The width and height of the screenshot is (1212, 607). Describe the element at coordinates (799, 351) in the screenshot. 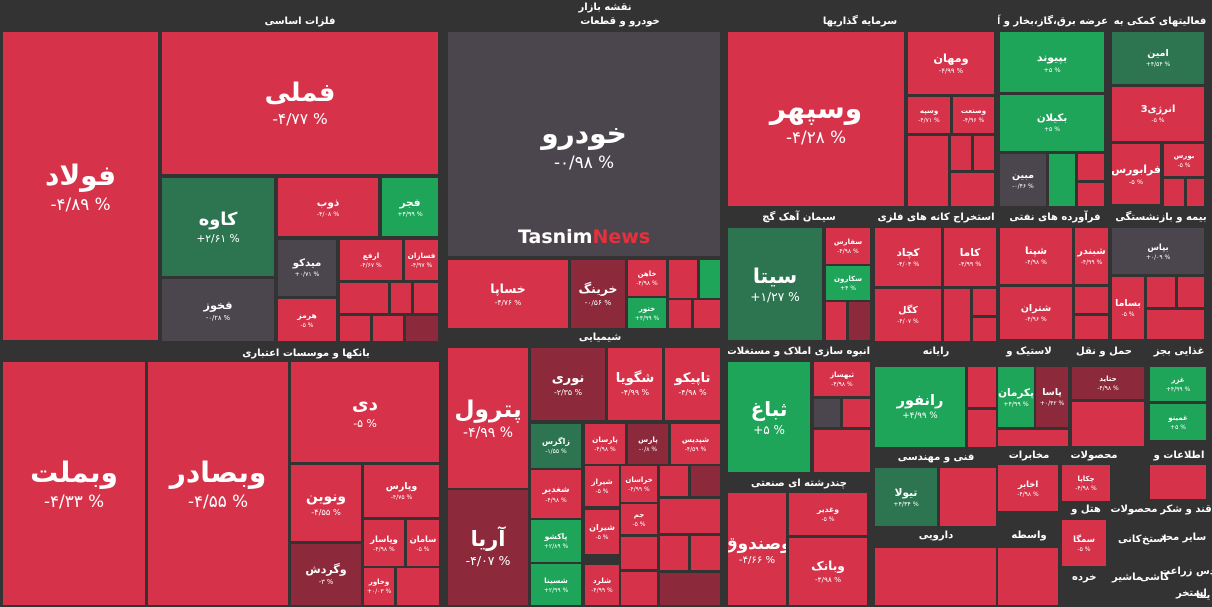

I see `sector-title: انبوه سازی املاک و مستغلات` at that location.